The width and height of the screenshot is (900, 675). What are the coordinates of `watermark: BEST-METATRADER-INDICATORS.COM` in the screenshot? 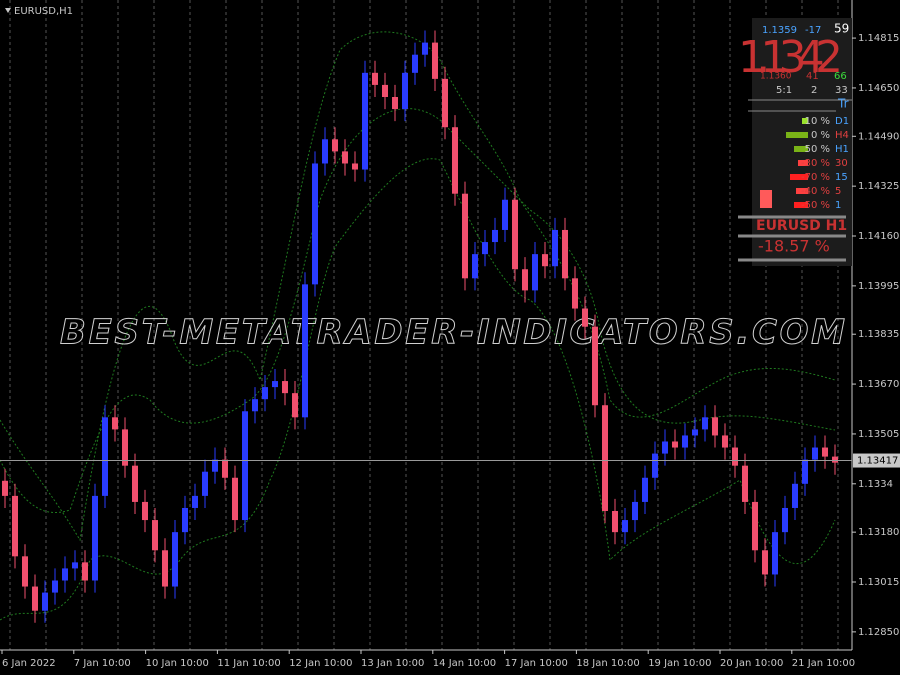 It's located at (452, 333).